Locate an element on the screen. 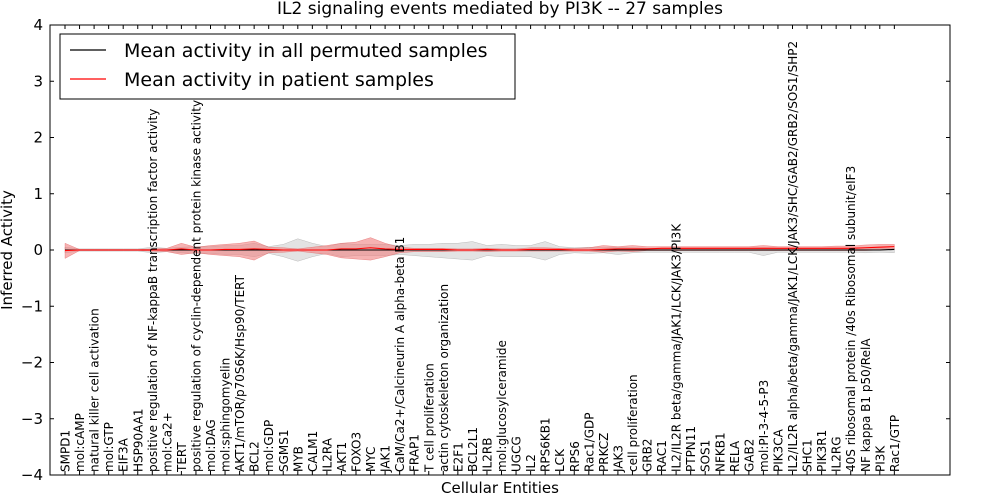 The image size is (1000, 500). x-tick-label: GAB2 is located at coordinates (749, 455).